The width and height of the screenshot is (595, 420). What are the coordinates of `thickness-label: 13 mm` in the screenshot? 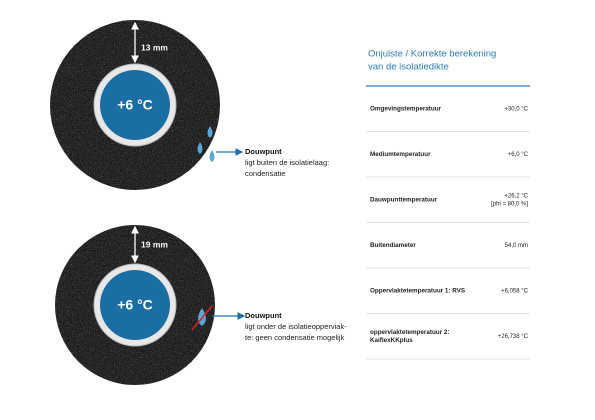 It's located at (154, 47).